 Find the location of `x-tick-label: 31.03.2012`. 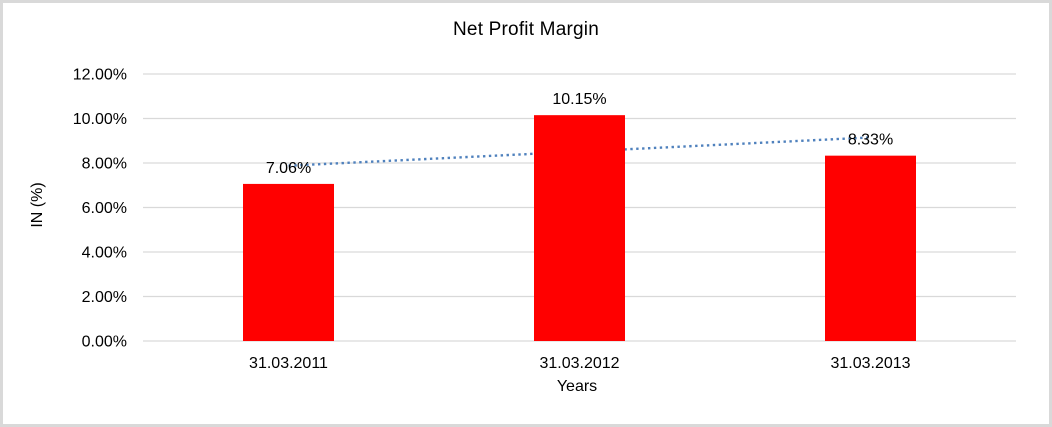

x-tick-label: 31.03.2012 is located at coordinates (579, 363).